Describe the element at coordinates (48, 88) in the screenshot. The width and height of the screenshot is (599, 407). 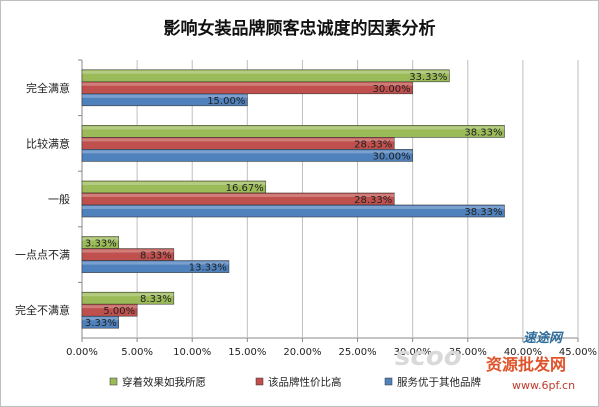
I see `category-label: 完全满意` at that location.